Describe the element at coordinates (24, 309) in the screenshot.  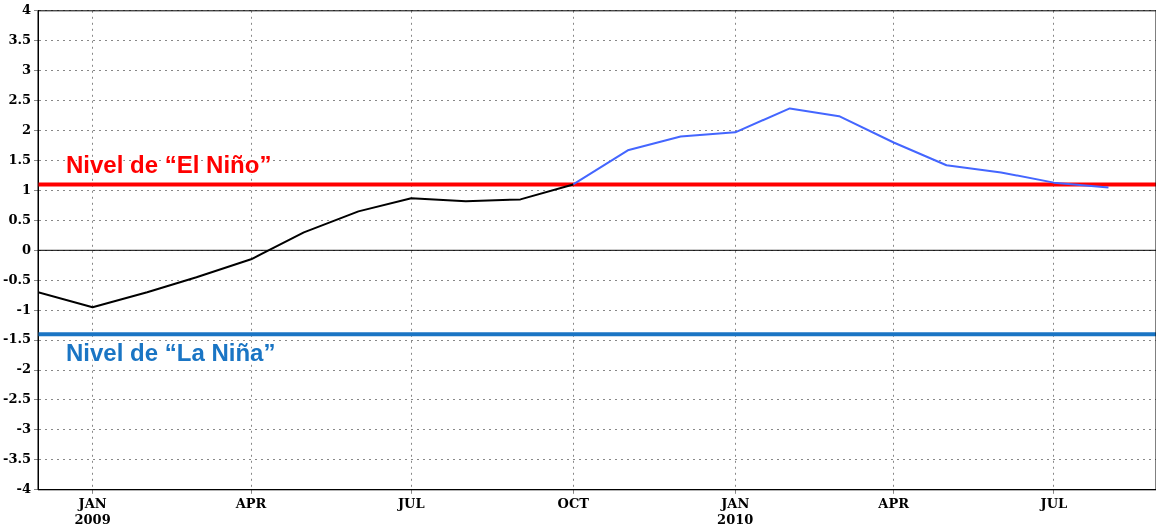
I see `y-tick-label: -1` at that location.